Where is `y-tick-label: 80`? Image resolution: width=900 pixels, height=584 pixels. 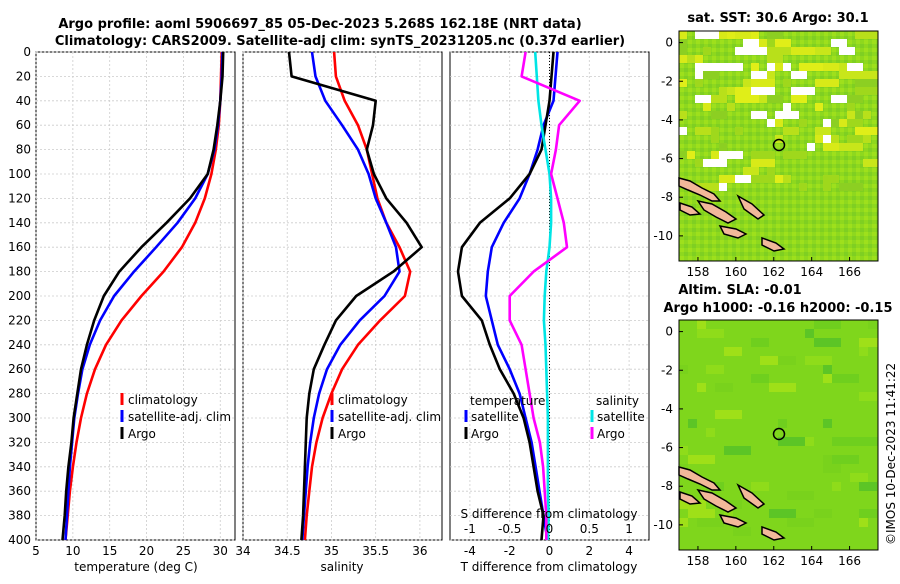
y-tick-label: 80 is located at coordinates (23, 150).